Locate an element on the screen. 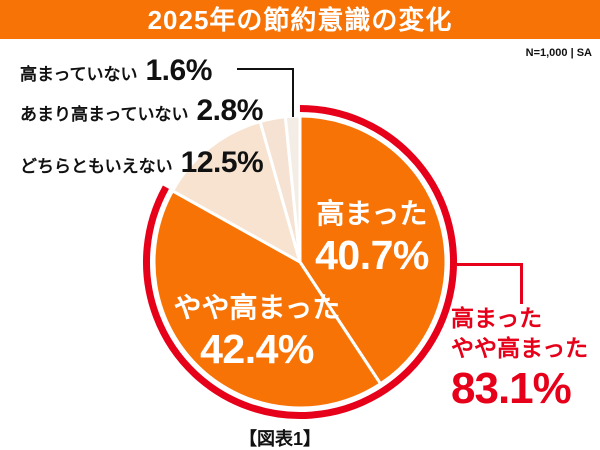 This screenshot has width=600, height=450. label-inside-takamatta: 高まった 40.7% is located at coordinates (372, 238).